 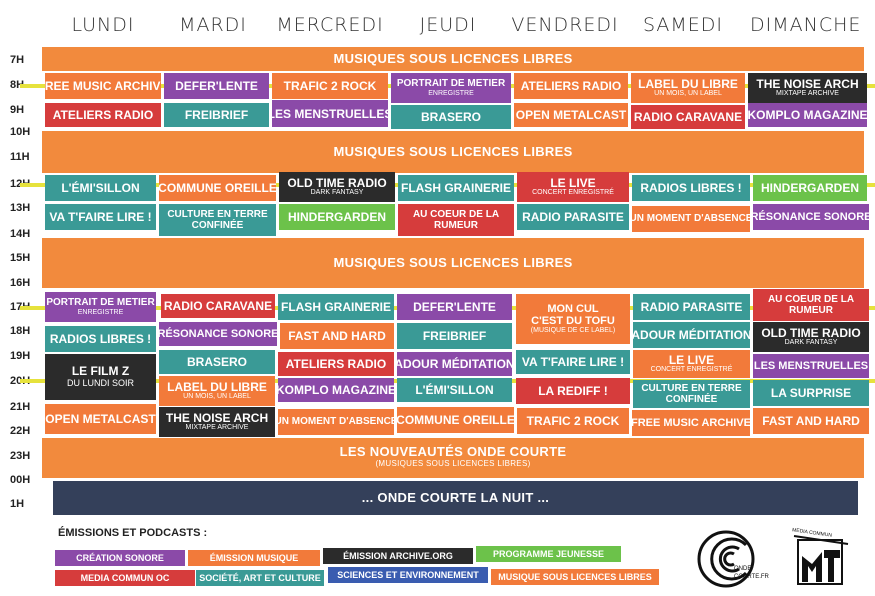 What do you see at coordinates (448, 25) in the screenshot?
I see `day-jeudi: JEUDI` at bounding box center [448, 25].